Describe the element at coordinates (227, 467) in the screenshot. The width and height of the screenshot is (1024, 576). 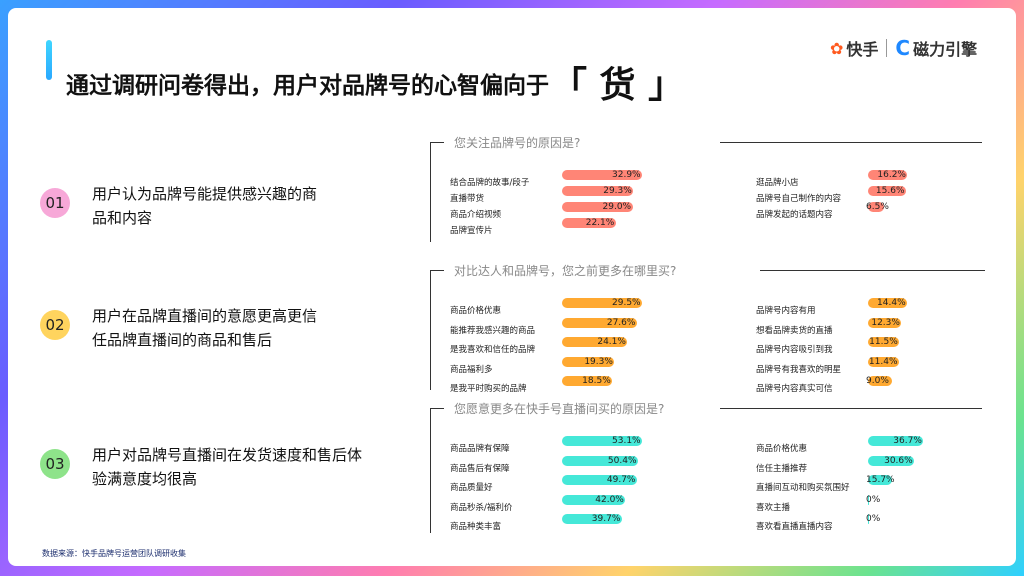
I see `point-text: 用户对品牌号直播间在发货速度和售后体验满意度均很高` at that location.